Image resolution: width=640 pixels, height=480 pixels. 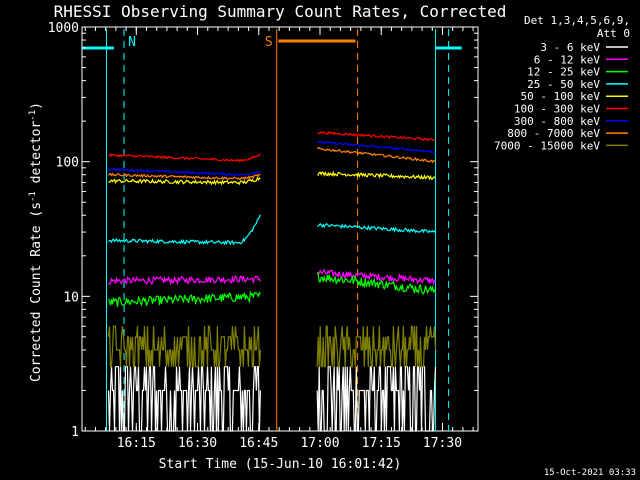 I want to click on x-tick-label: 16:45, so click(x=258, y=443).